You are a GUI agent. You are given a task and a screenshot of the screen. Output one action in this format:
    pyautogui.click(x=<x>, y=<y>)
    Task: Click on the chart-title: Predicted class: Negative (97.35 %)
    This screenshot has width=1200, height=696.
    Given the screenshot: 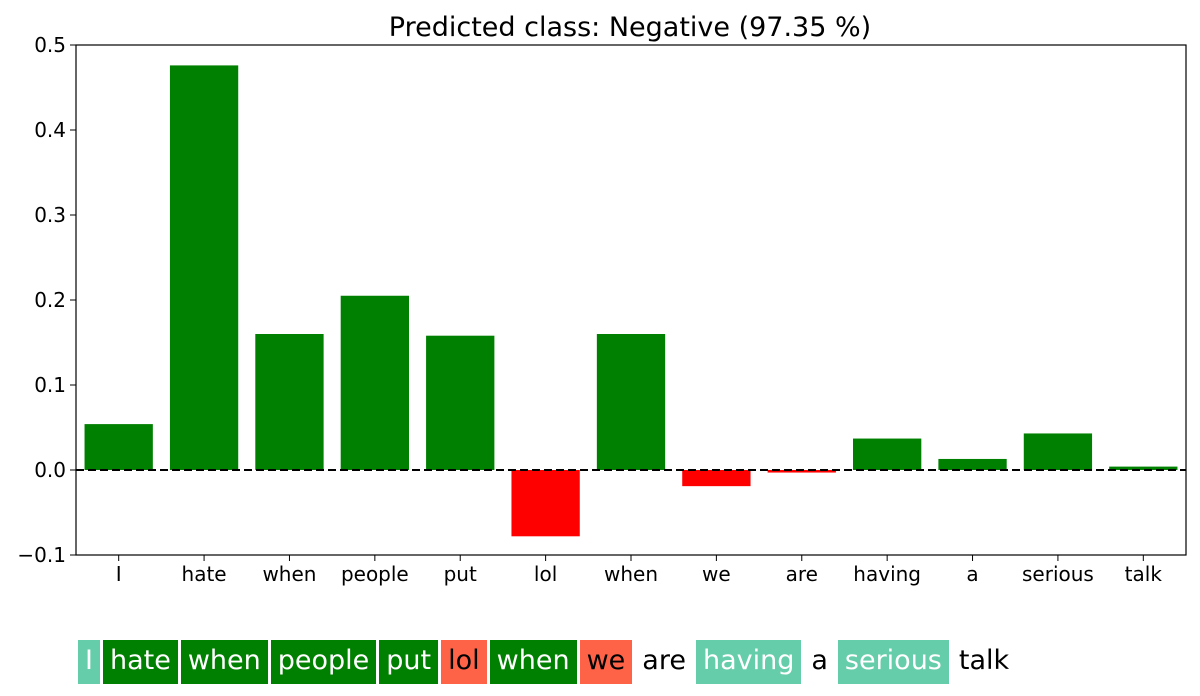 What is the action you would take?
    pyautogui.click(x=630, y=27)
    